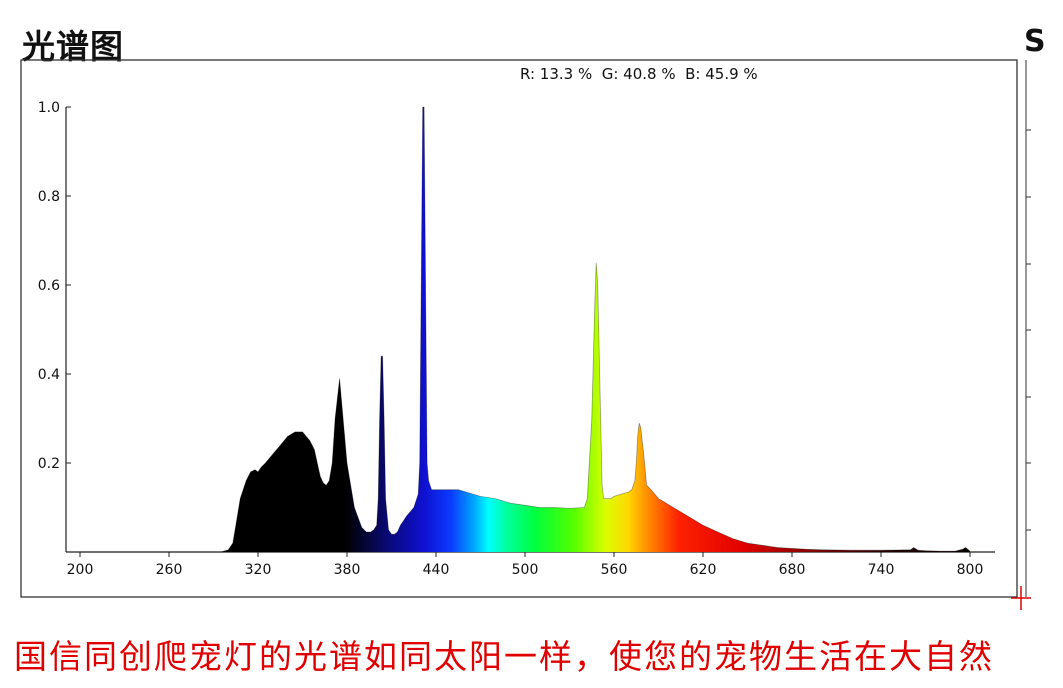  I want to click on x-ticks: 200 260 320 380 440 500 560 620 680 740 800, so click(525, 565).